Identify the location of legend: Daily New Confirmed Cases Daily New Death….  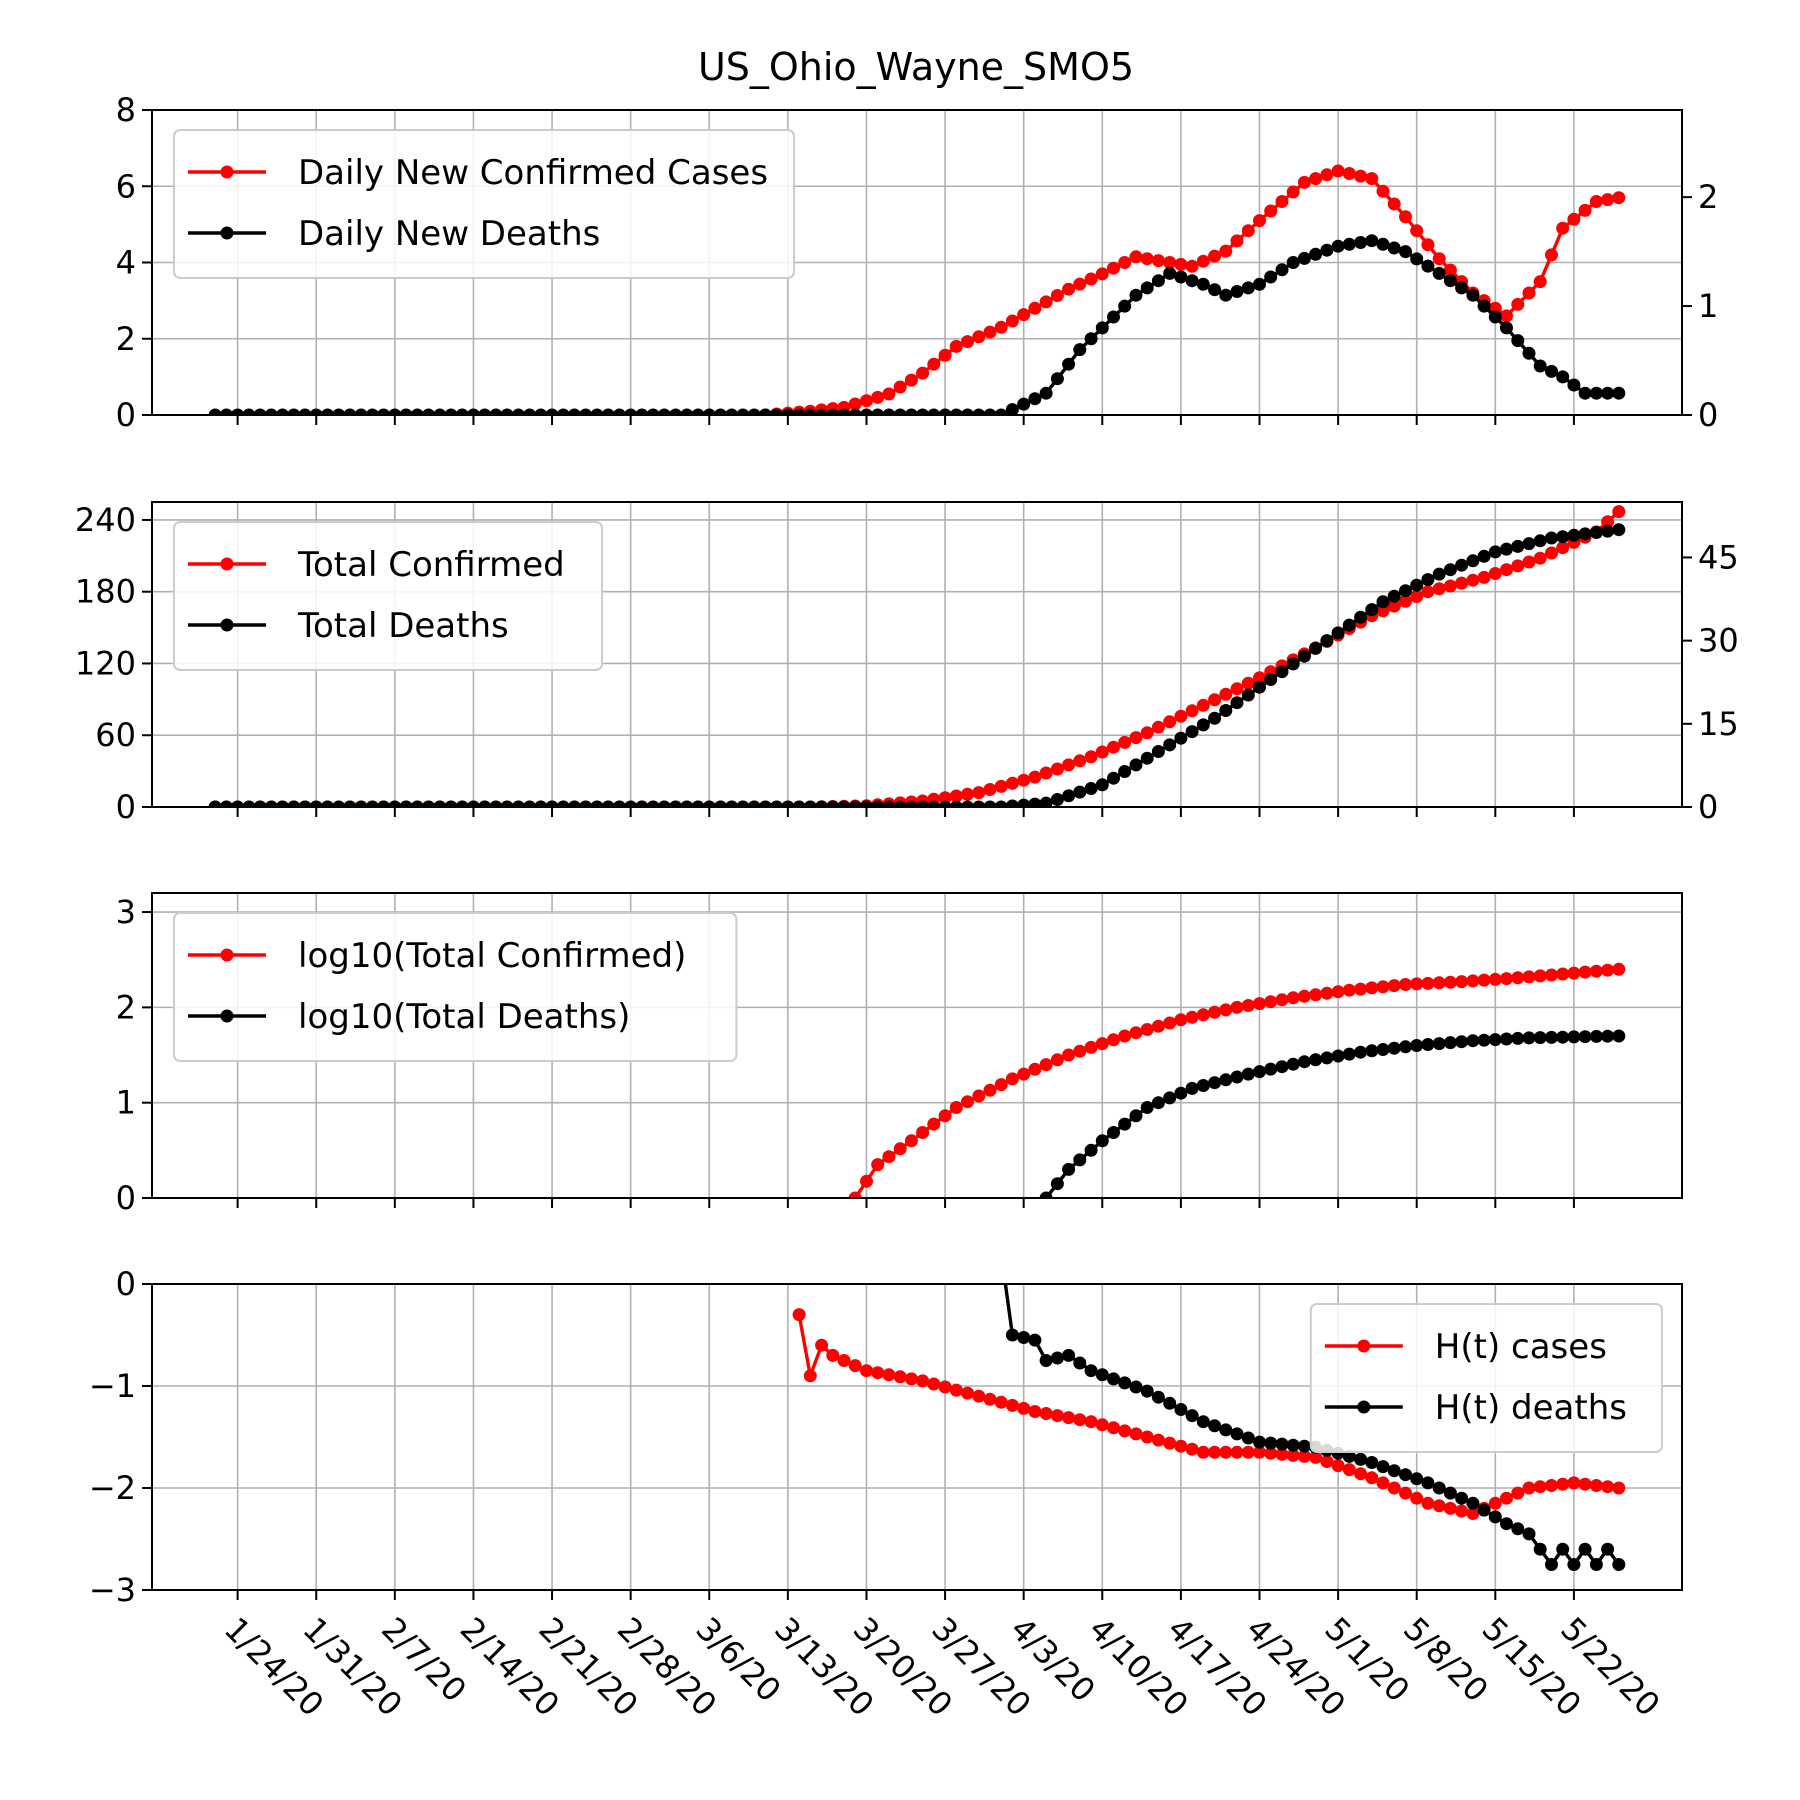
(484, 204).